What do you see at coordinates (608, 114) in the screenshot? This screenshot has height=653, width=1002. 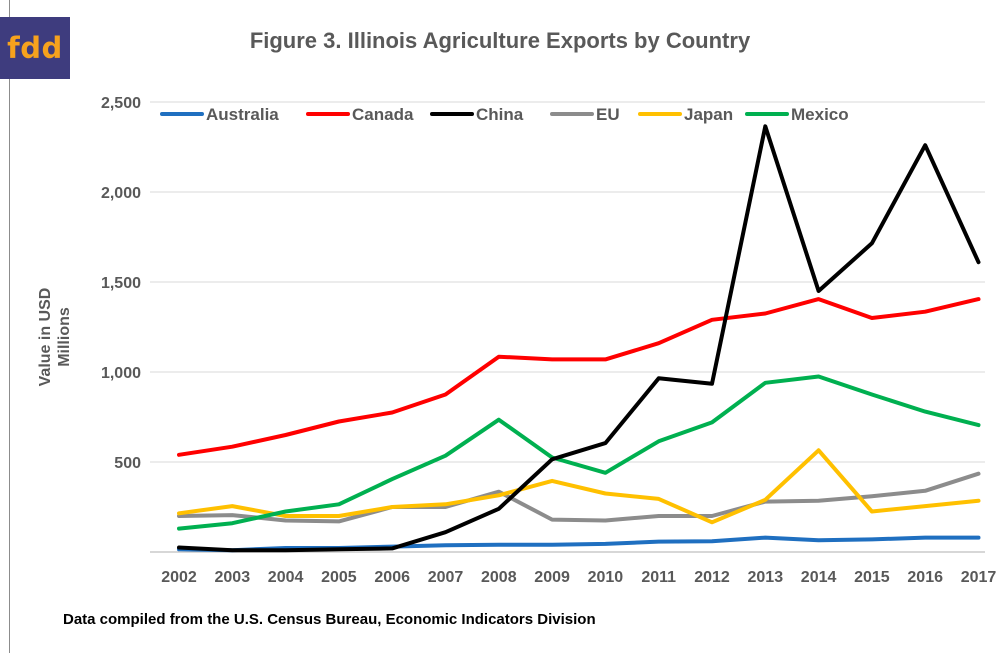 I see `legend-label-eu: EU` at bounding box center [608, 114].